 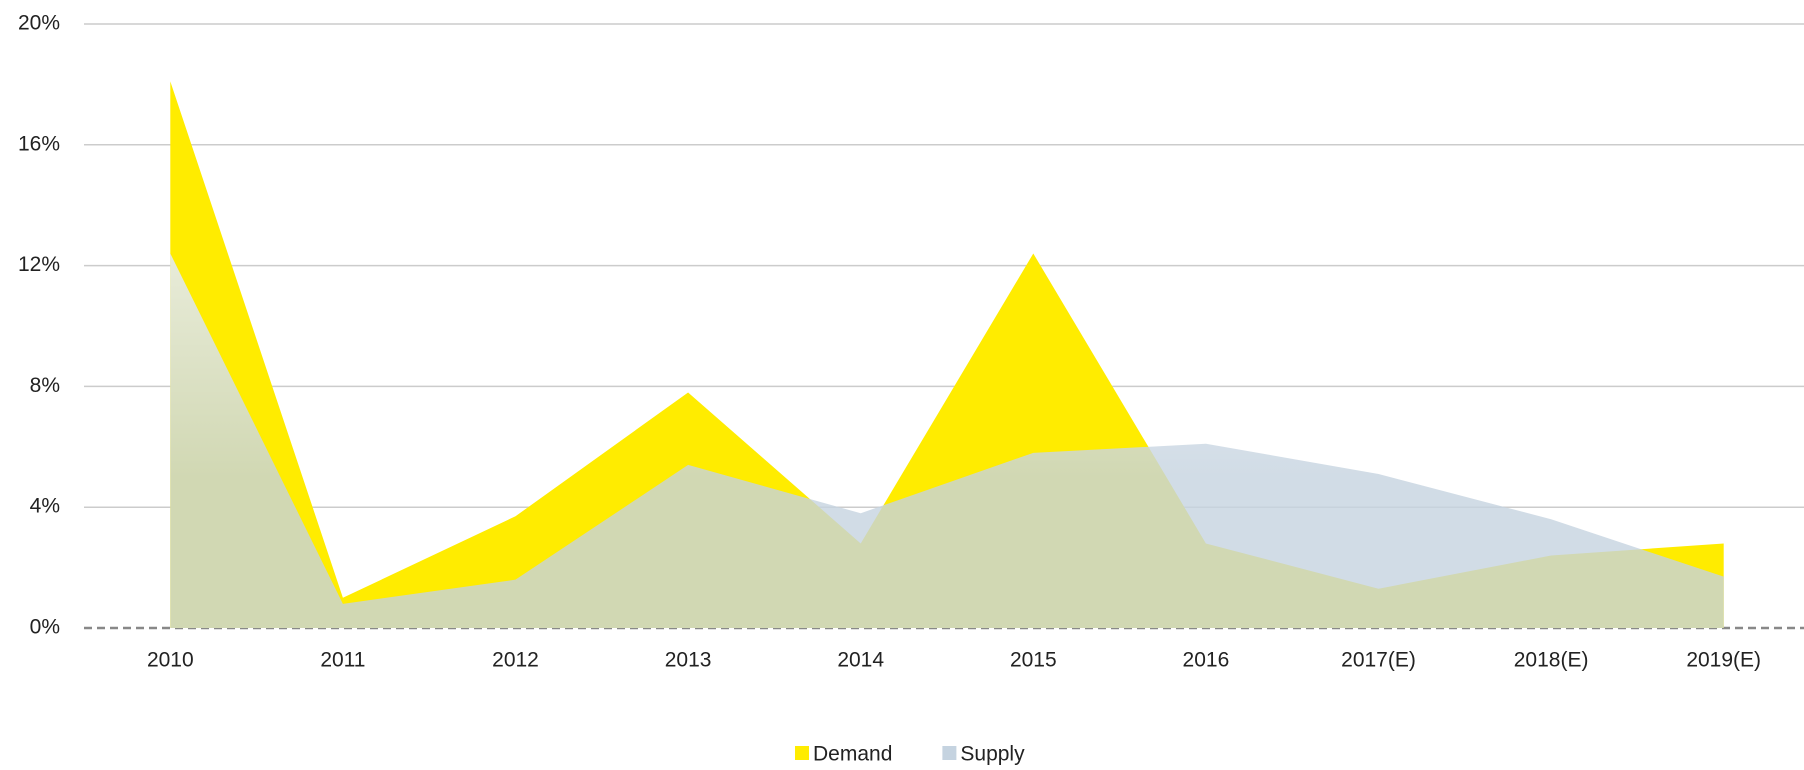 What do you see at coordinates (39, 23) in the screenshot?
I see `y-tick-label: 20%` at bounding box center [39, 23].